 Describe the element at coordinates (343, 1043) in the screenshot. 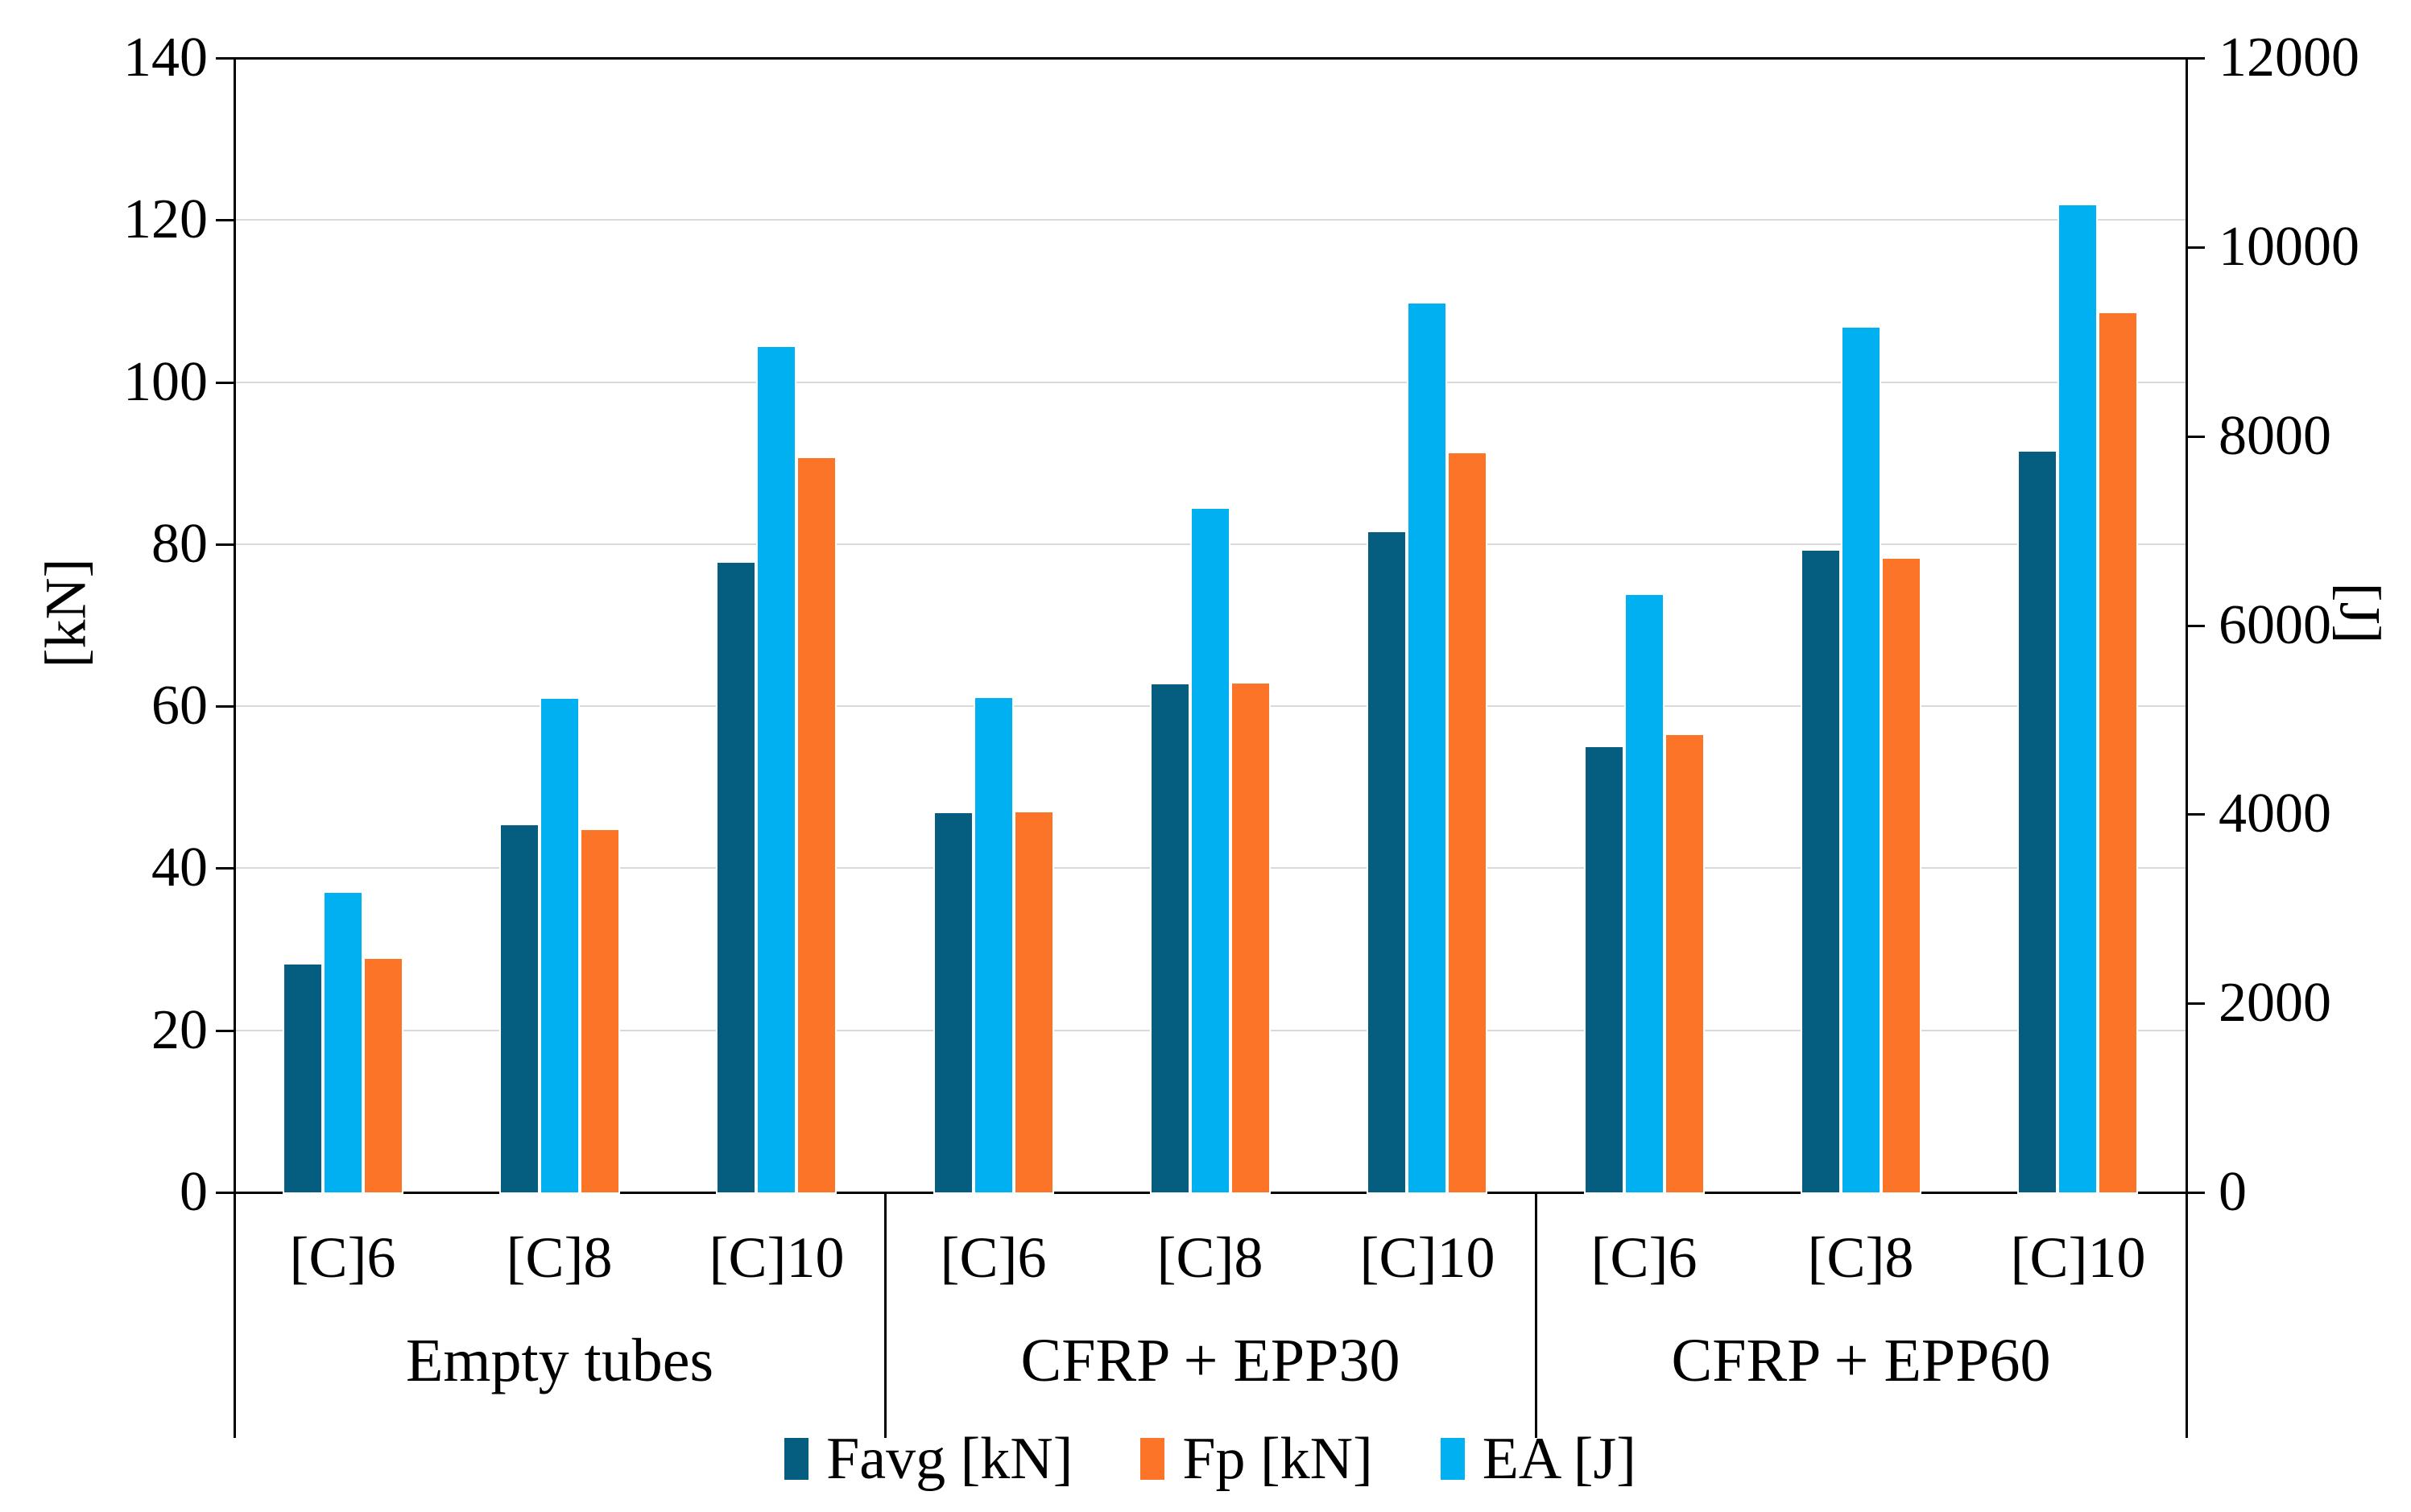

I see `bar-ea-[C]6-group1` at that location.